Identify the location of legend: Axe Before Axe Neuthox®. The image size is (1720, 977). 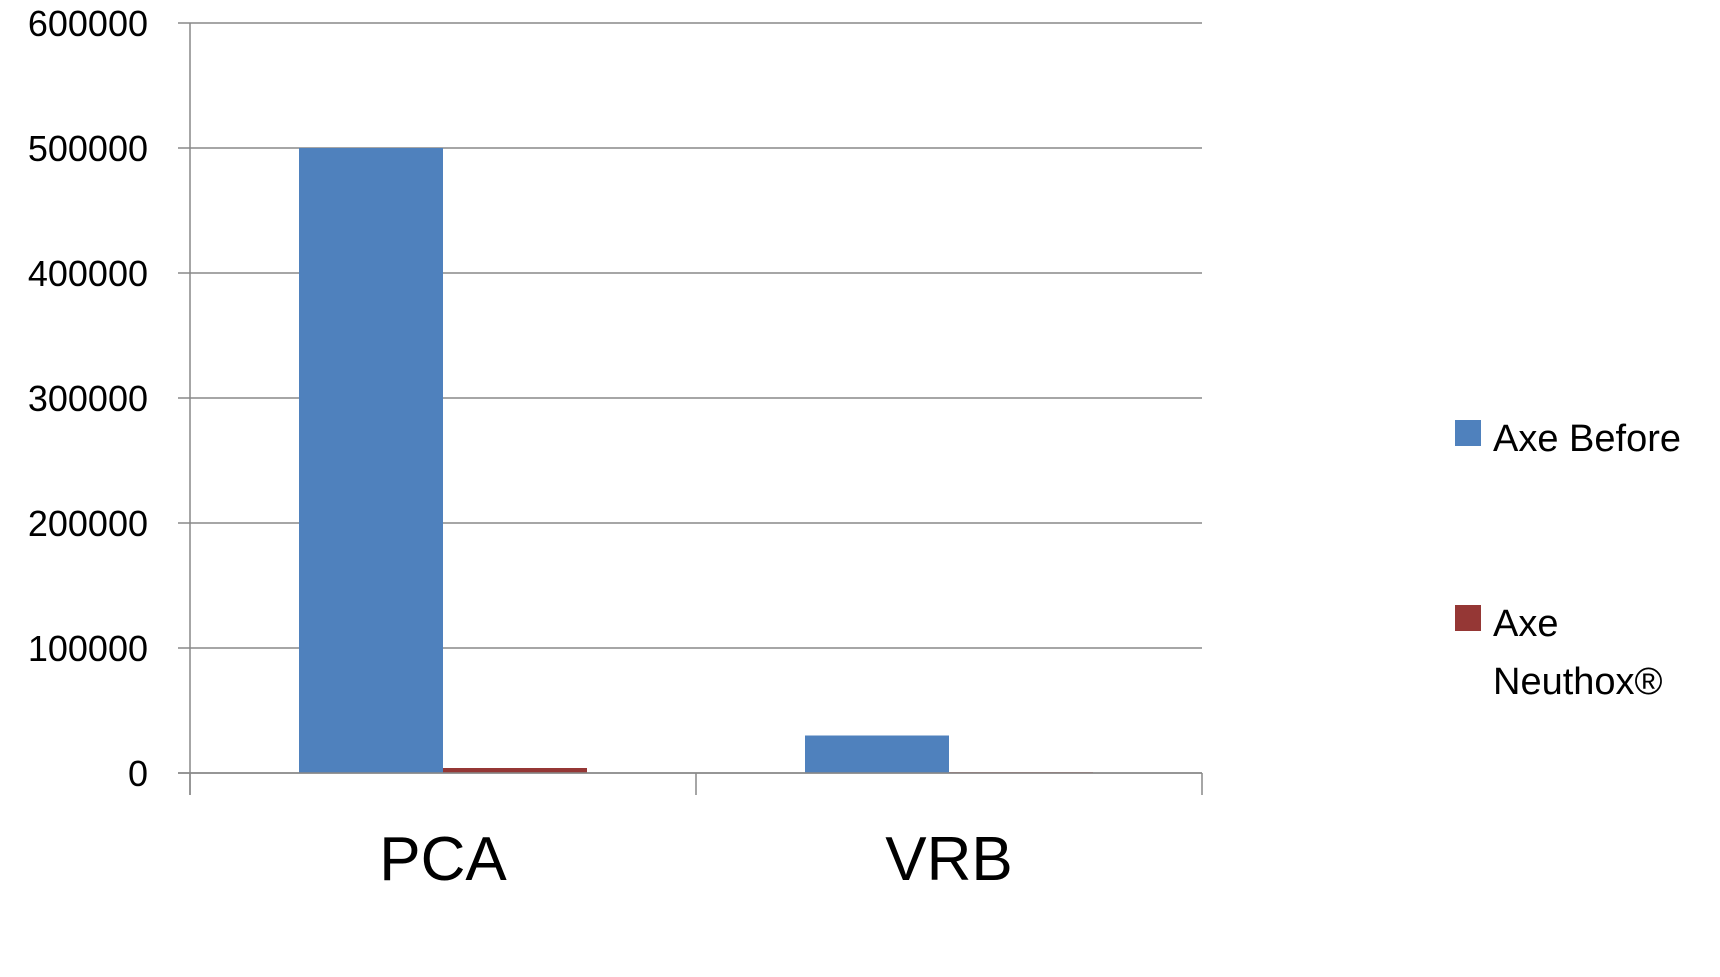
(1585, 560).